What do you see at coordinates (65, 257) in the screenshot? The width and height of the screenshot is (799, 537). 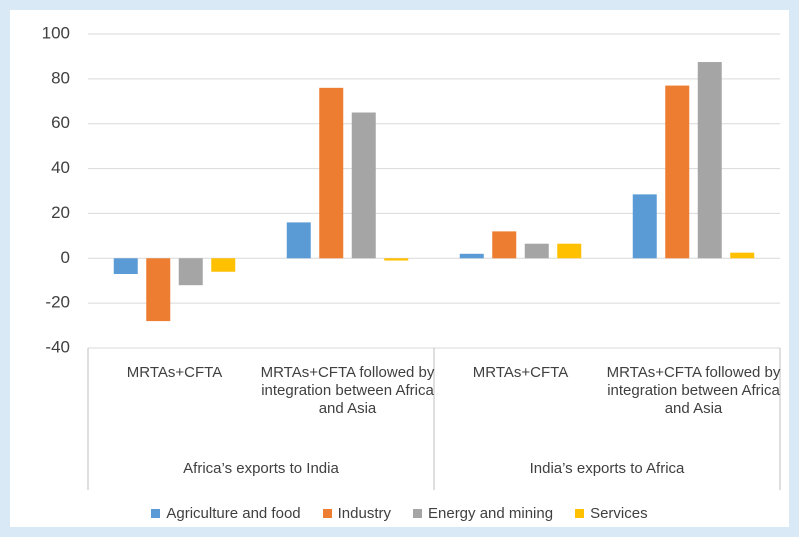 I see `y-tick-label: 0` at bounding box center [65, 257].